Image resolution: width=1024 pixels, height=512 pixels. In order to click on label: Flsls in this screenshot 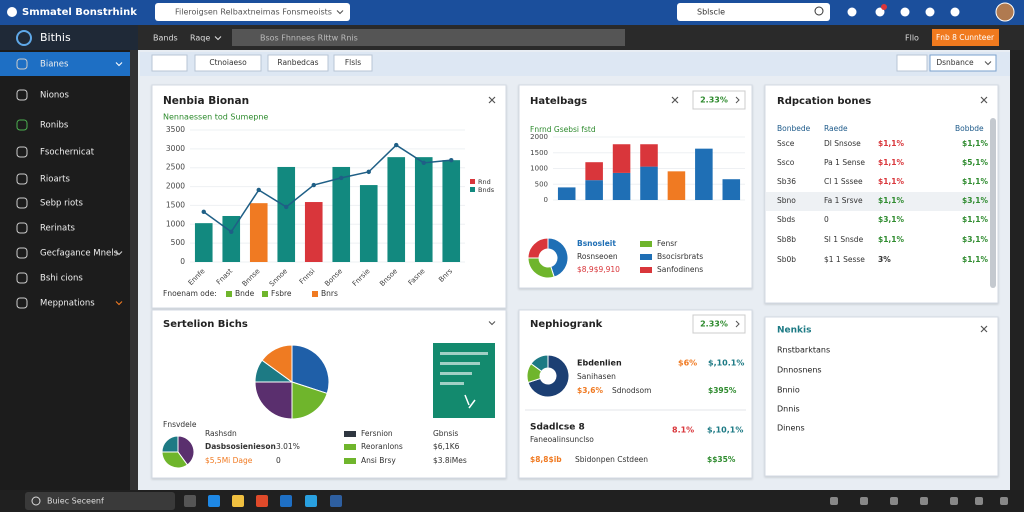, I will do `click(353, 62)`.